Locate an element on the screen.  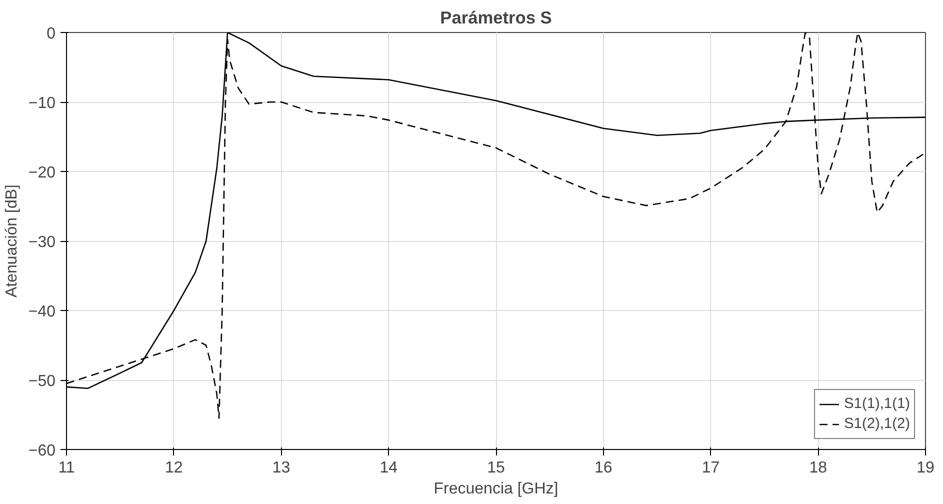
x-tick-label: 11 is located at coordinates (66, 468).